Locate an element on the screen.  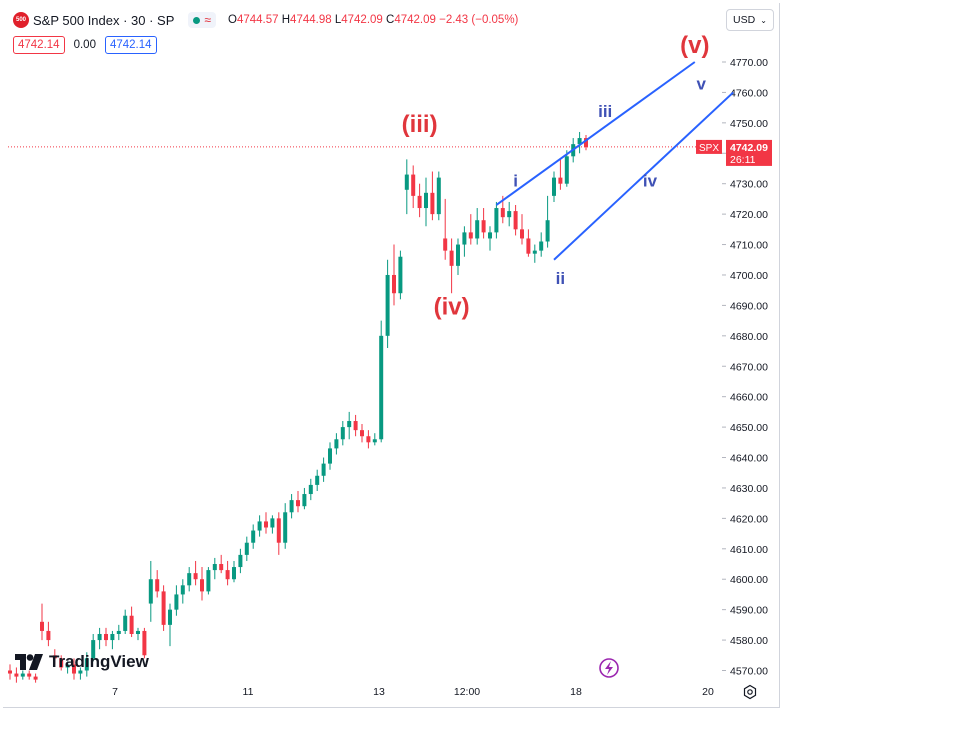
wave-label: (v) is located at coordinates (694, 45).